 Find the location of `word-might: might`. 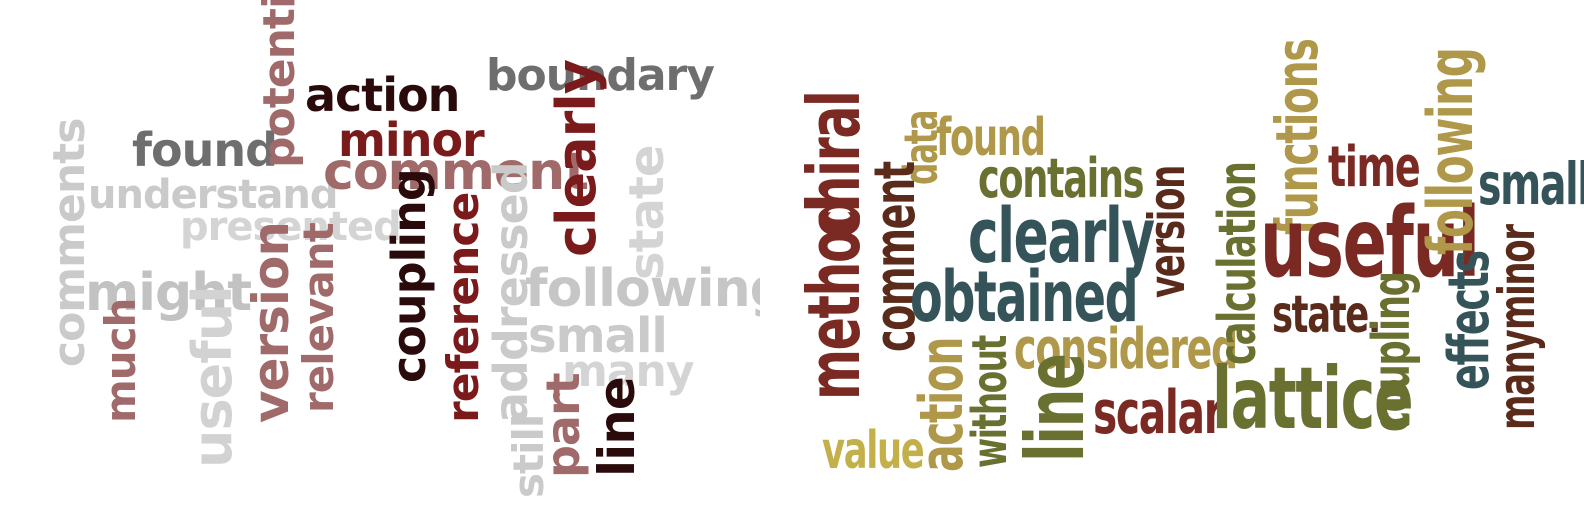

word-might: might is located at coordinates (168, 293).